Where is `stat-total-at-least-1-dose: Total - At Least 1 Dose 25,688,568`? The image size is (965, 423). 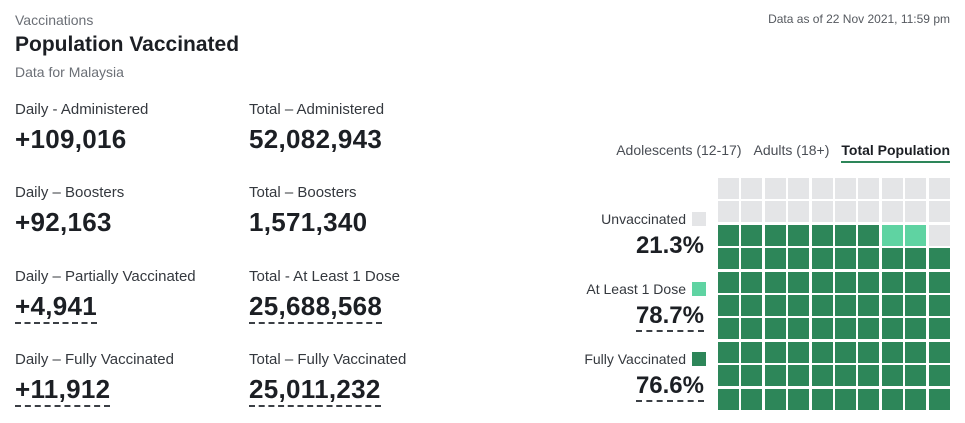 stat-total-at-least-1-dose: Total - At Least 1 Dose 25,688,568 is located at coordinates (324, 296).